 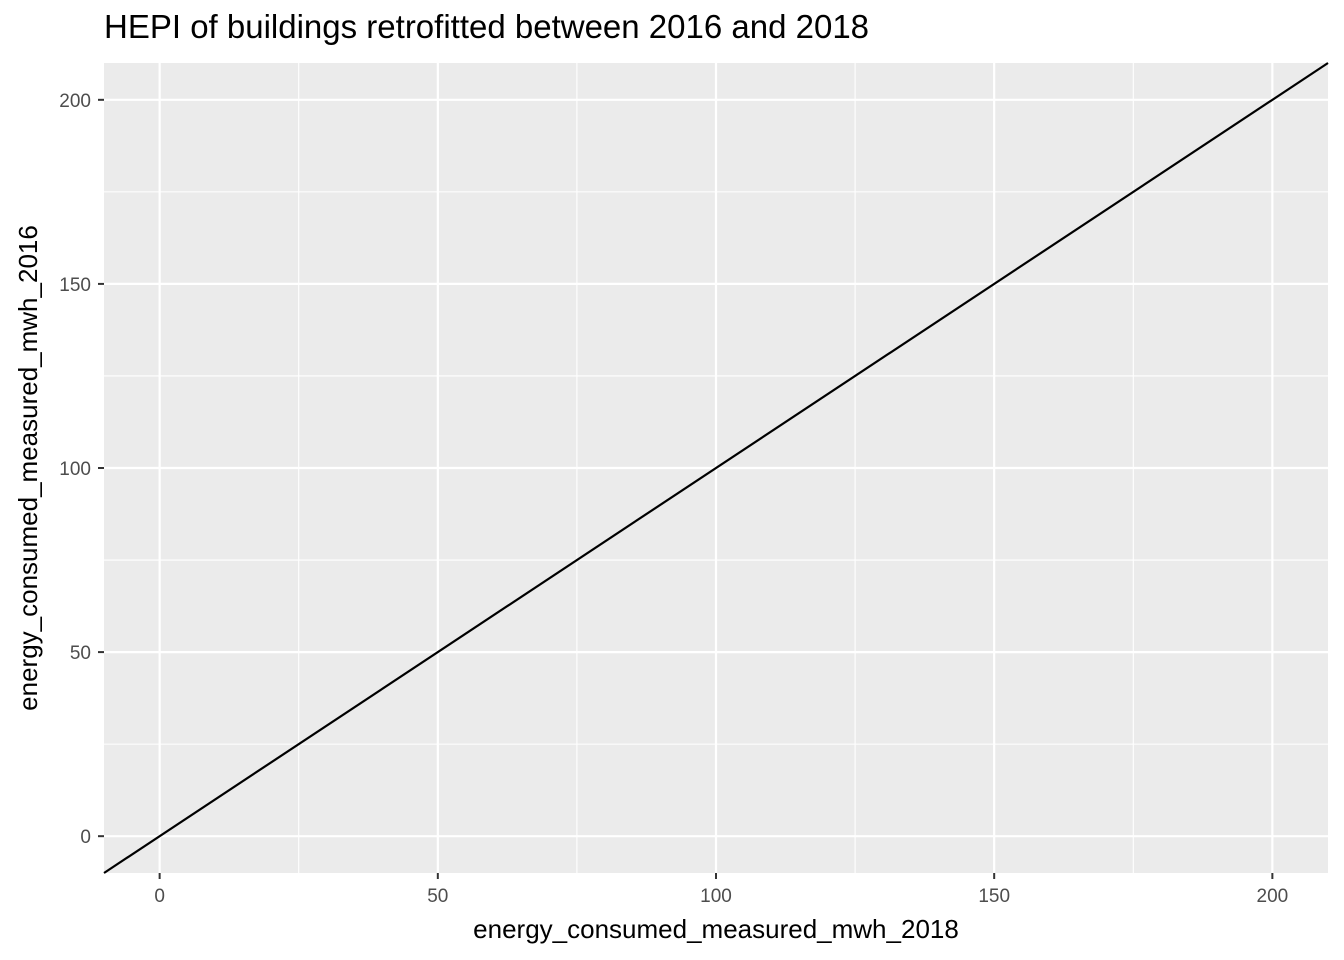 I want to click on y-tick-label: 50, so click(x=80, y=653).